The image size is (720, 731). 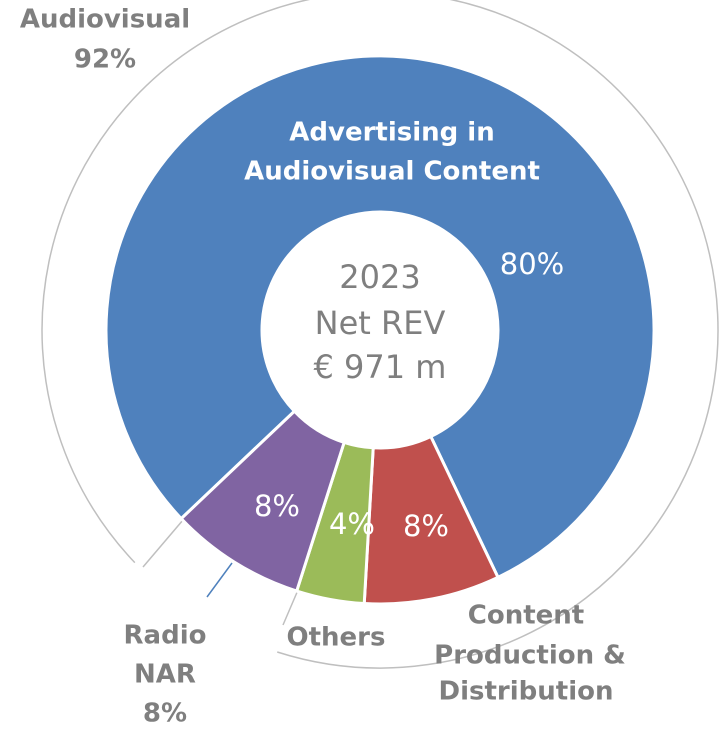 What do you see at coordinates (165, 636) in the screenshot?
I see `category-label: Radio` at bounding box center [165, 636].